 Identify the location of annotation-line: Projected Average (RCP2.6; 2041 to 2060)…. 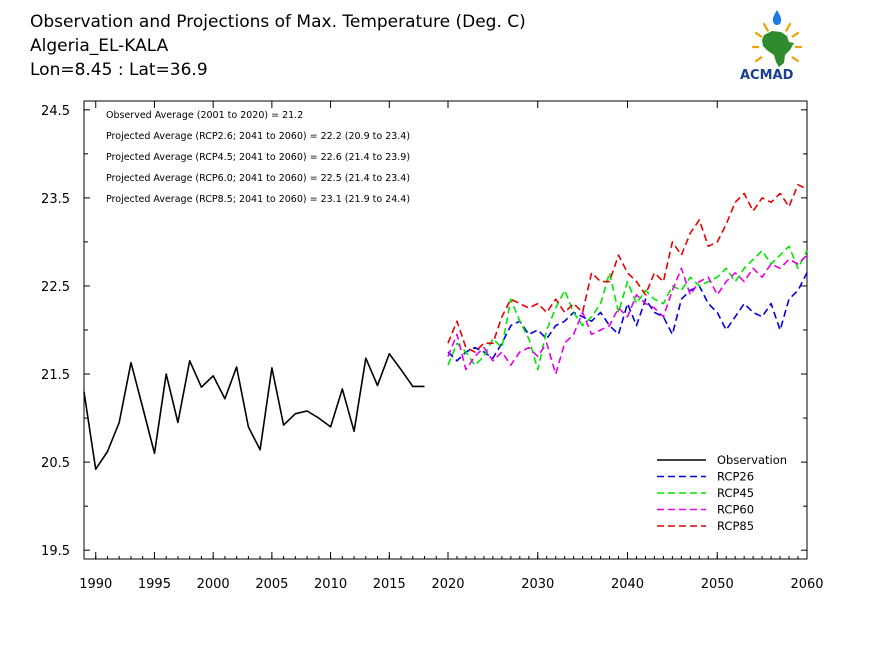
(258, 136).